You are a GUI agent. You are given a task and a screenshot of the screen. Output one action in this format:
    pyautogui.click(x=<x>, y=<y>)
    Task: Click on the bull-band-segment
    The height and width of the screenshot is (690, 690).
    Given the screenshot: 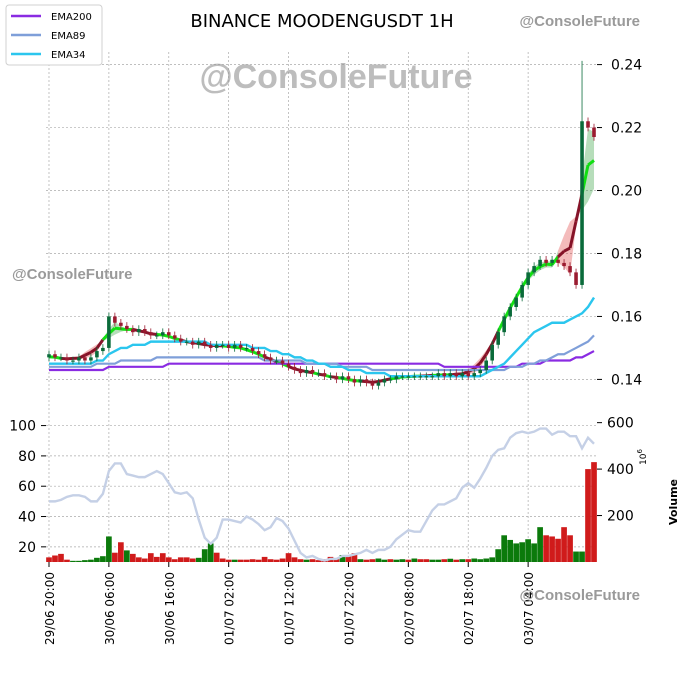 What is the action you would take?
    pyautogui.click(x=591, y=165)
    